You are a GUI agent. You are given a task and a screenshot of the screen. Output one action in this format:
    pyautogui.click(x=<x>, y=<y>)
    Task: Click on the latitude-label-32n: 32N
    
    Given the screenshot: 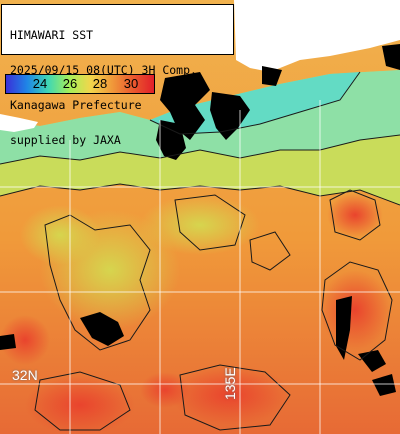 What is the action you would take?
    pyautogui.click(x=25, y=375)
    